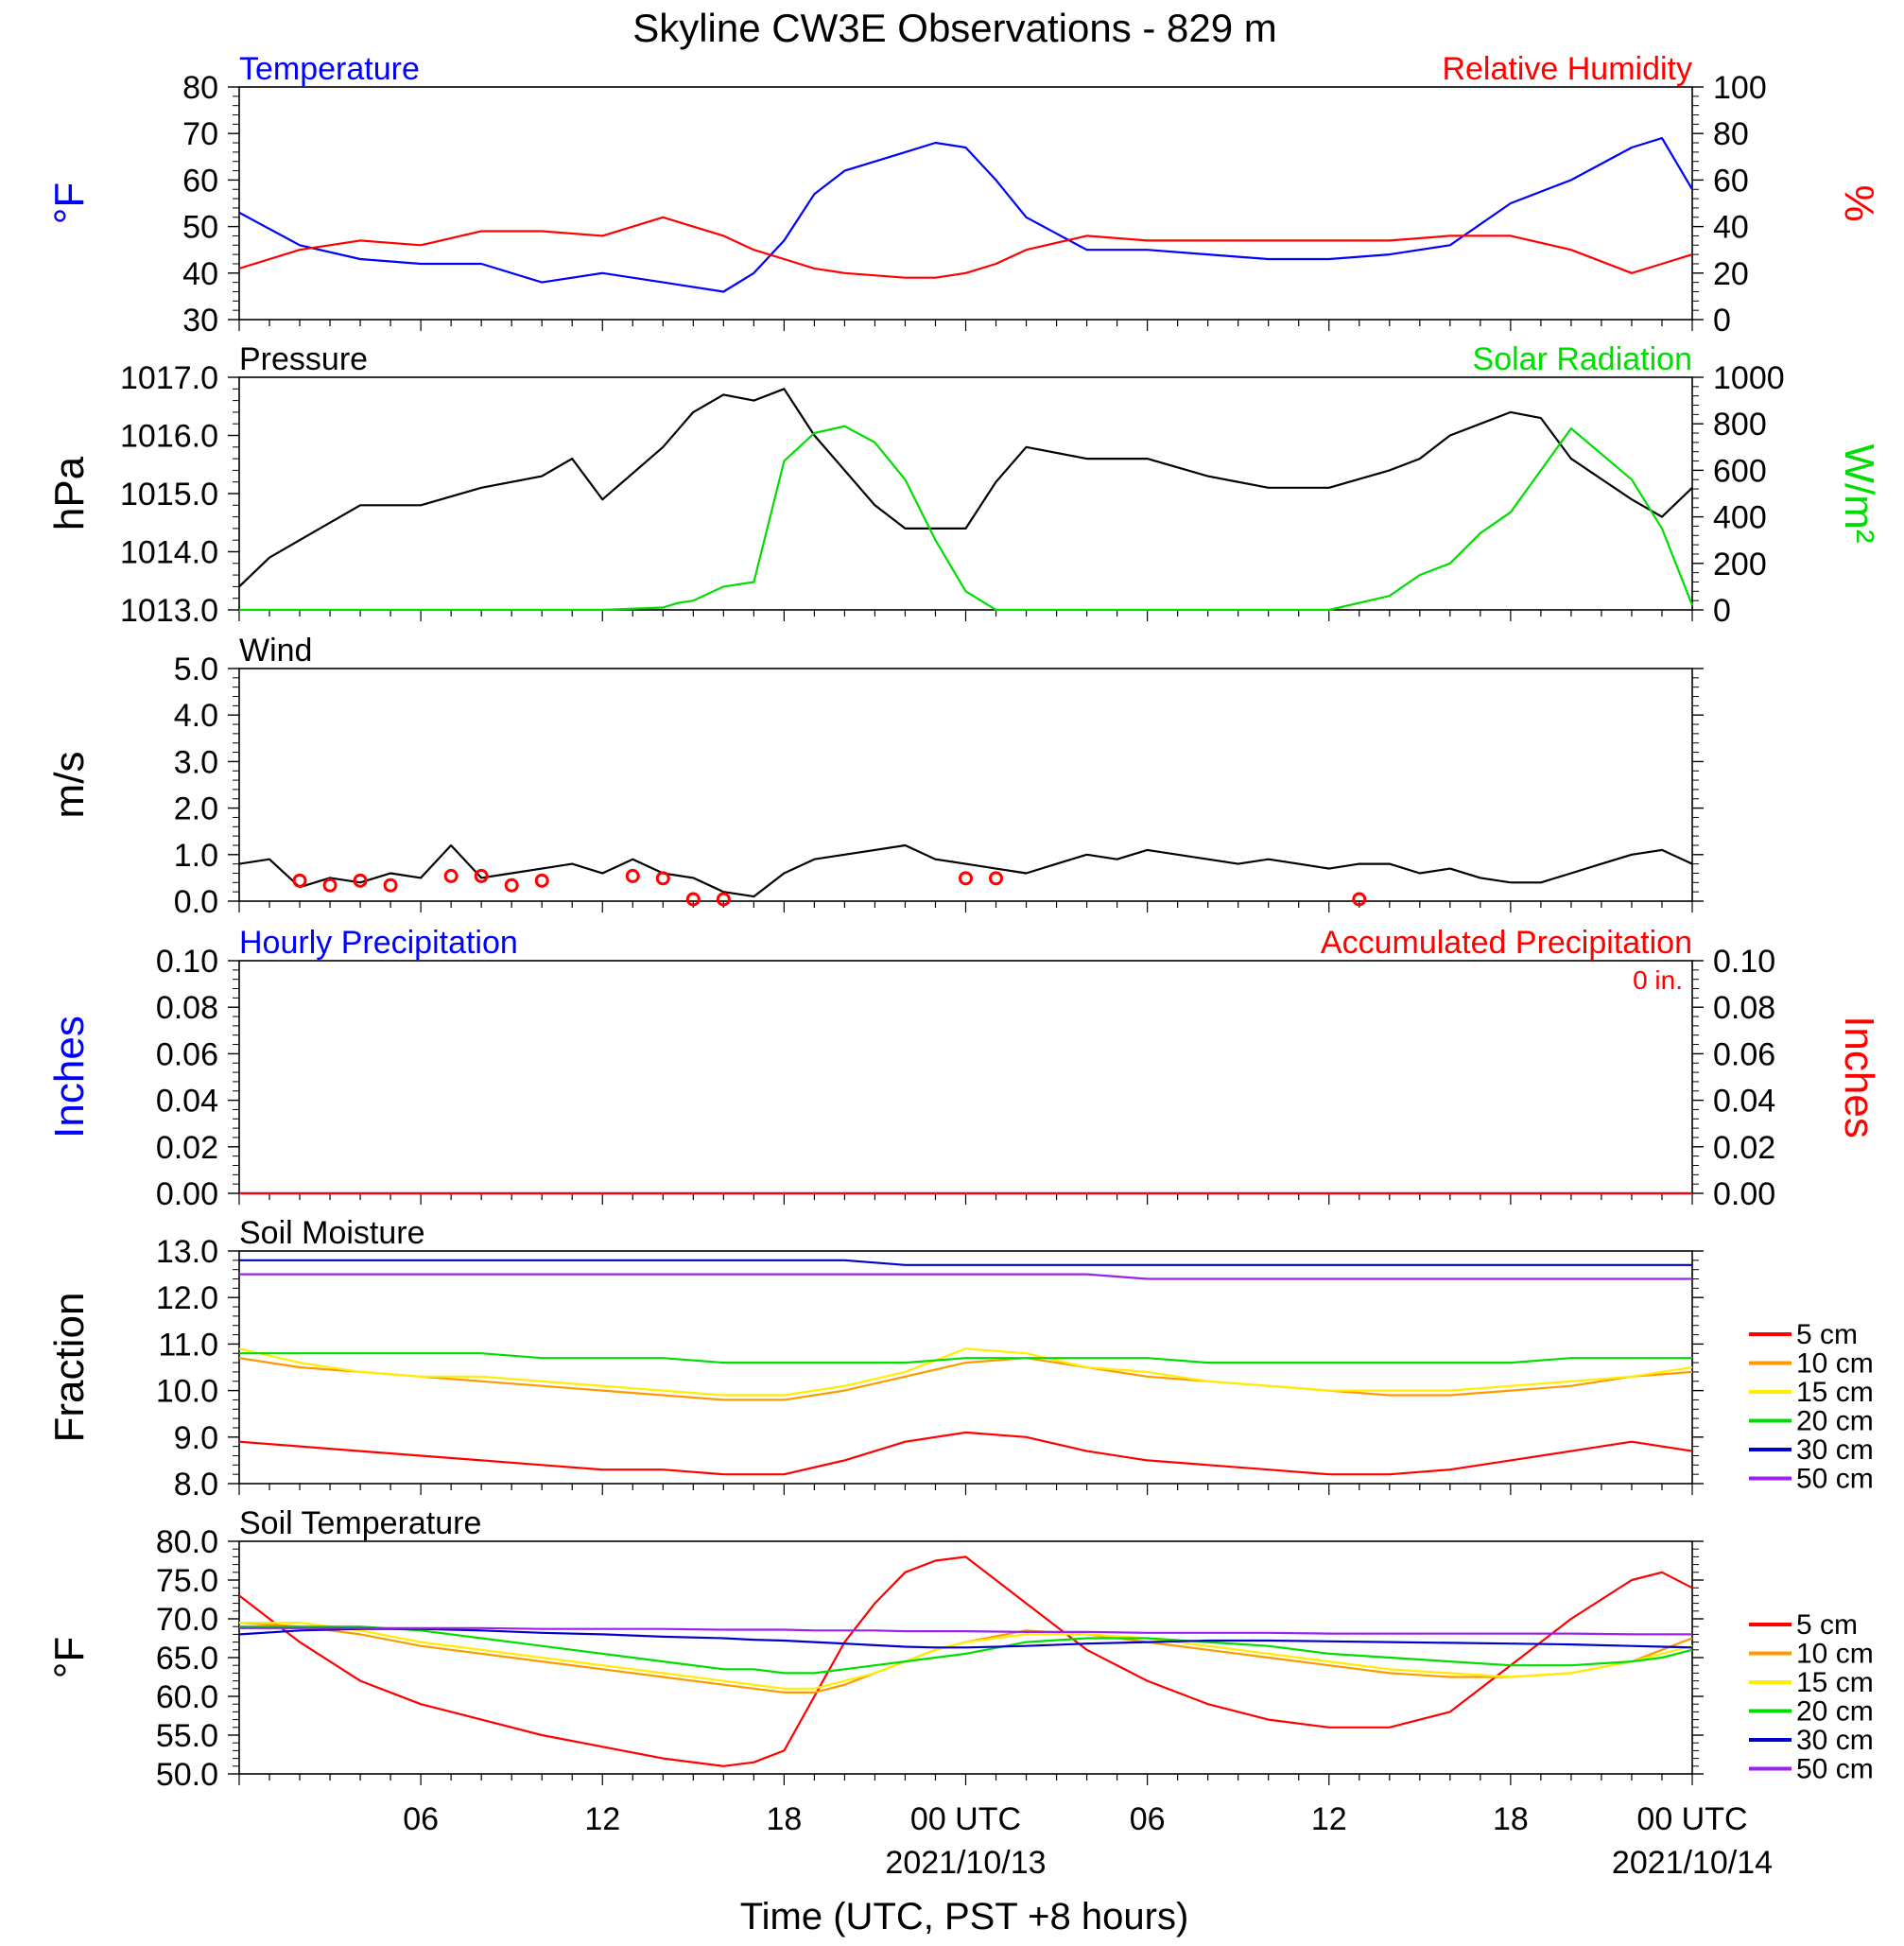 The image size is (1904, 1946). Describe the element at coordinates (187, 1620) in the screenshot. I see `y-tick-label: 70.0` at that location.